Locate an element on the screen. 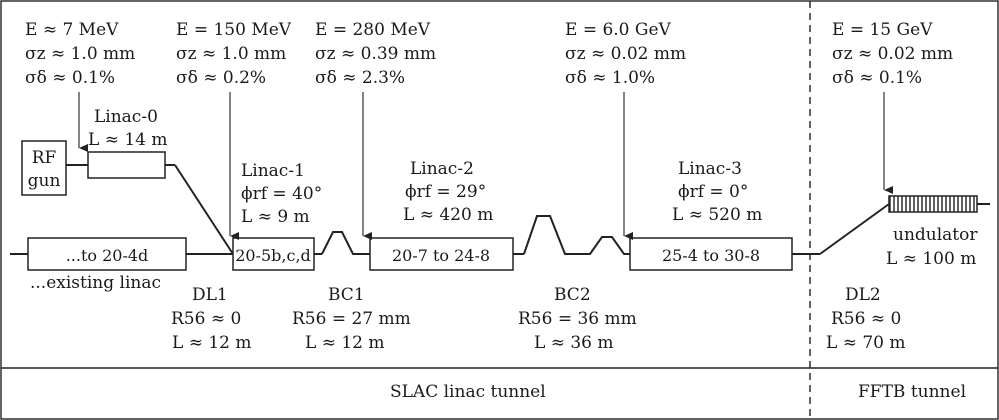 The image size is (999, 420). dl2-length: L ≈ 70 m is located at coordinates (866, 343).